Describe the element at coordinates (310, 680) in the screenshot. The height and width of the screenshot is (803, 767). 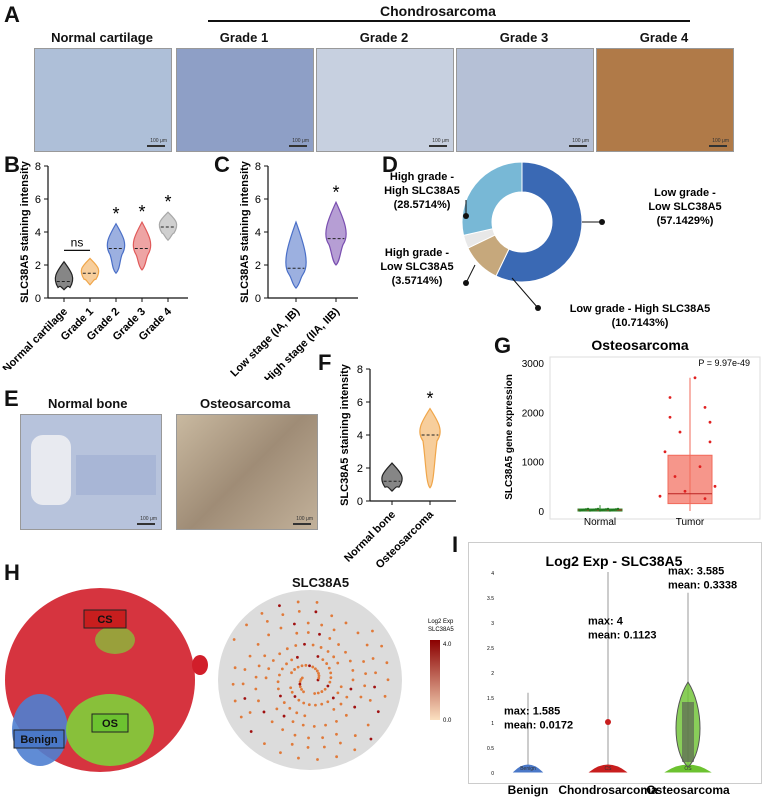
I see `expression-map-background` at that location.